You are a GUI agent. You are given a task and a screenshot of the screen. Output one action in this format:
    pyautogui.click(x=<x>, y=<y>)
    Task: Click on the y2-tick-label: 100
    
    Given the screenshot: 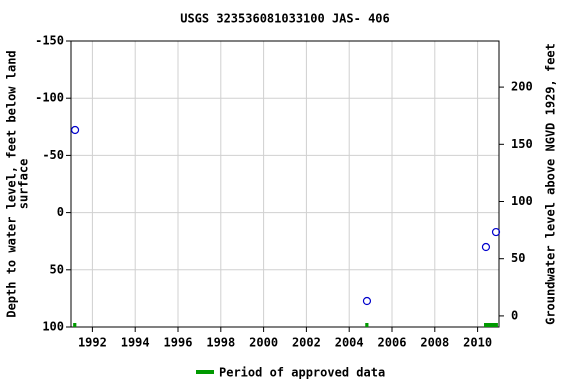 What is the action you would take?
    pyautogui.click(x=522, y=201)
    